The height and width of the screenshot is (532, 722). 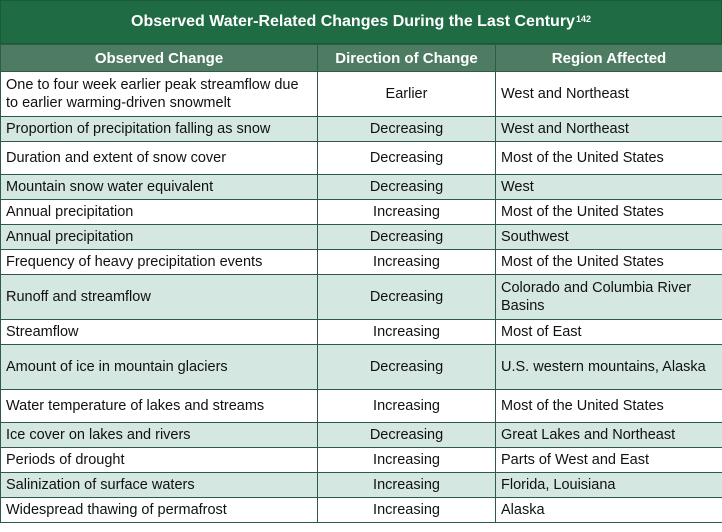 I want to click on cell-region: U.S. western mountains, Alaska, so click(x=608, y=367).